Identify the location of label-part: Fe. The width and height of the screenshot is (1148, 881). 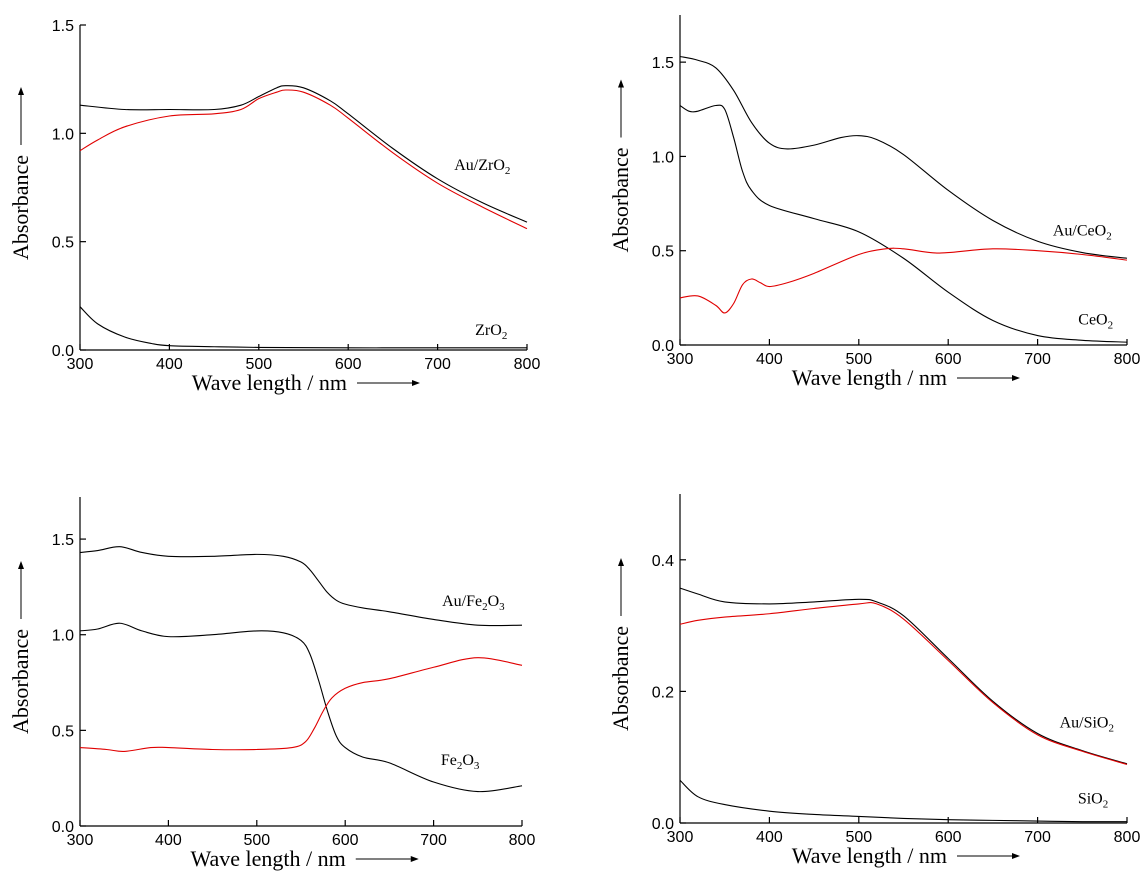
(449, 760).